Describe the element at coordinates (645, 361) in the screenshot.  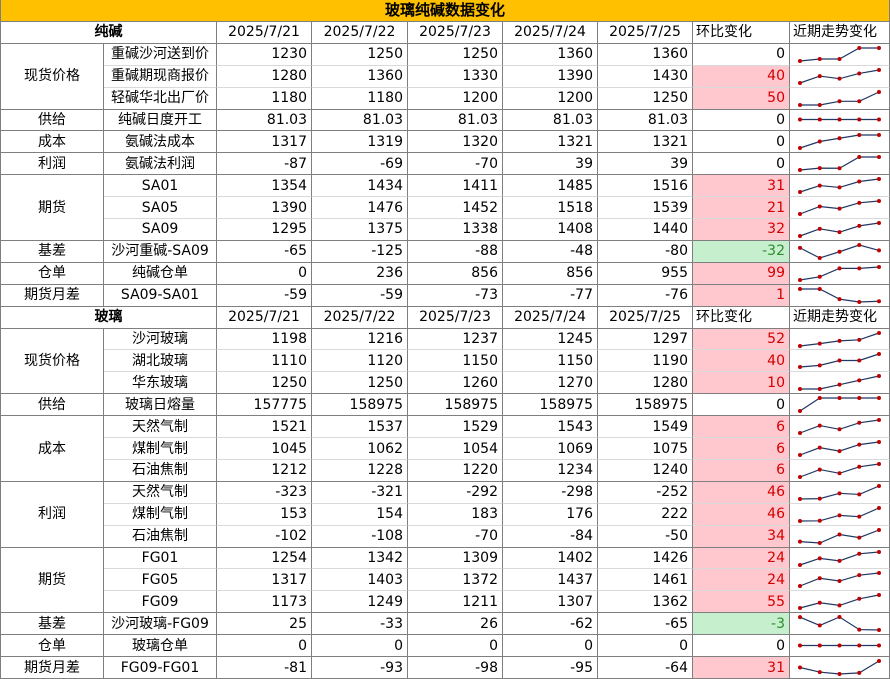
I see `value-cell: 1190` at that location.